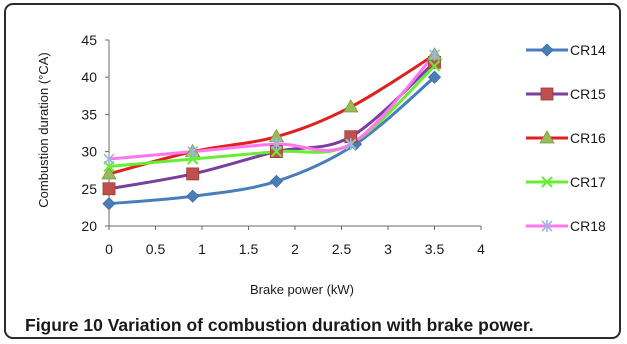 The image size is (627, 344). I want to click on legend-label-cr14: CR14, so click(588, 50).